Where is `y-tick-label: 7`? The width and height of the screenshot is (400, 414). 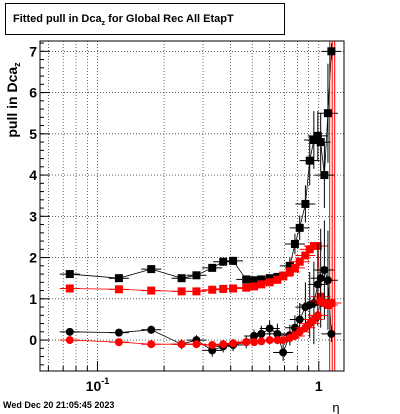
y-tick-label: 7 is located at coordinates (33, 51).